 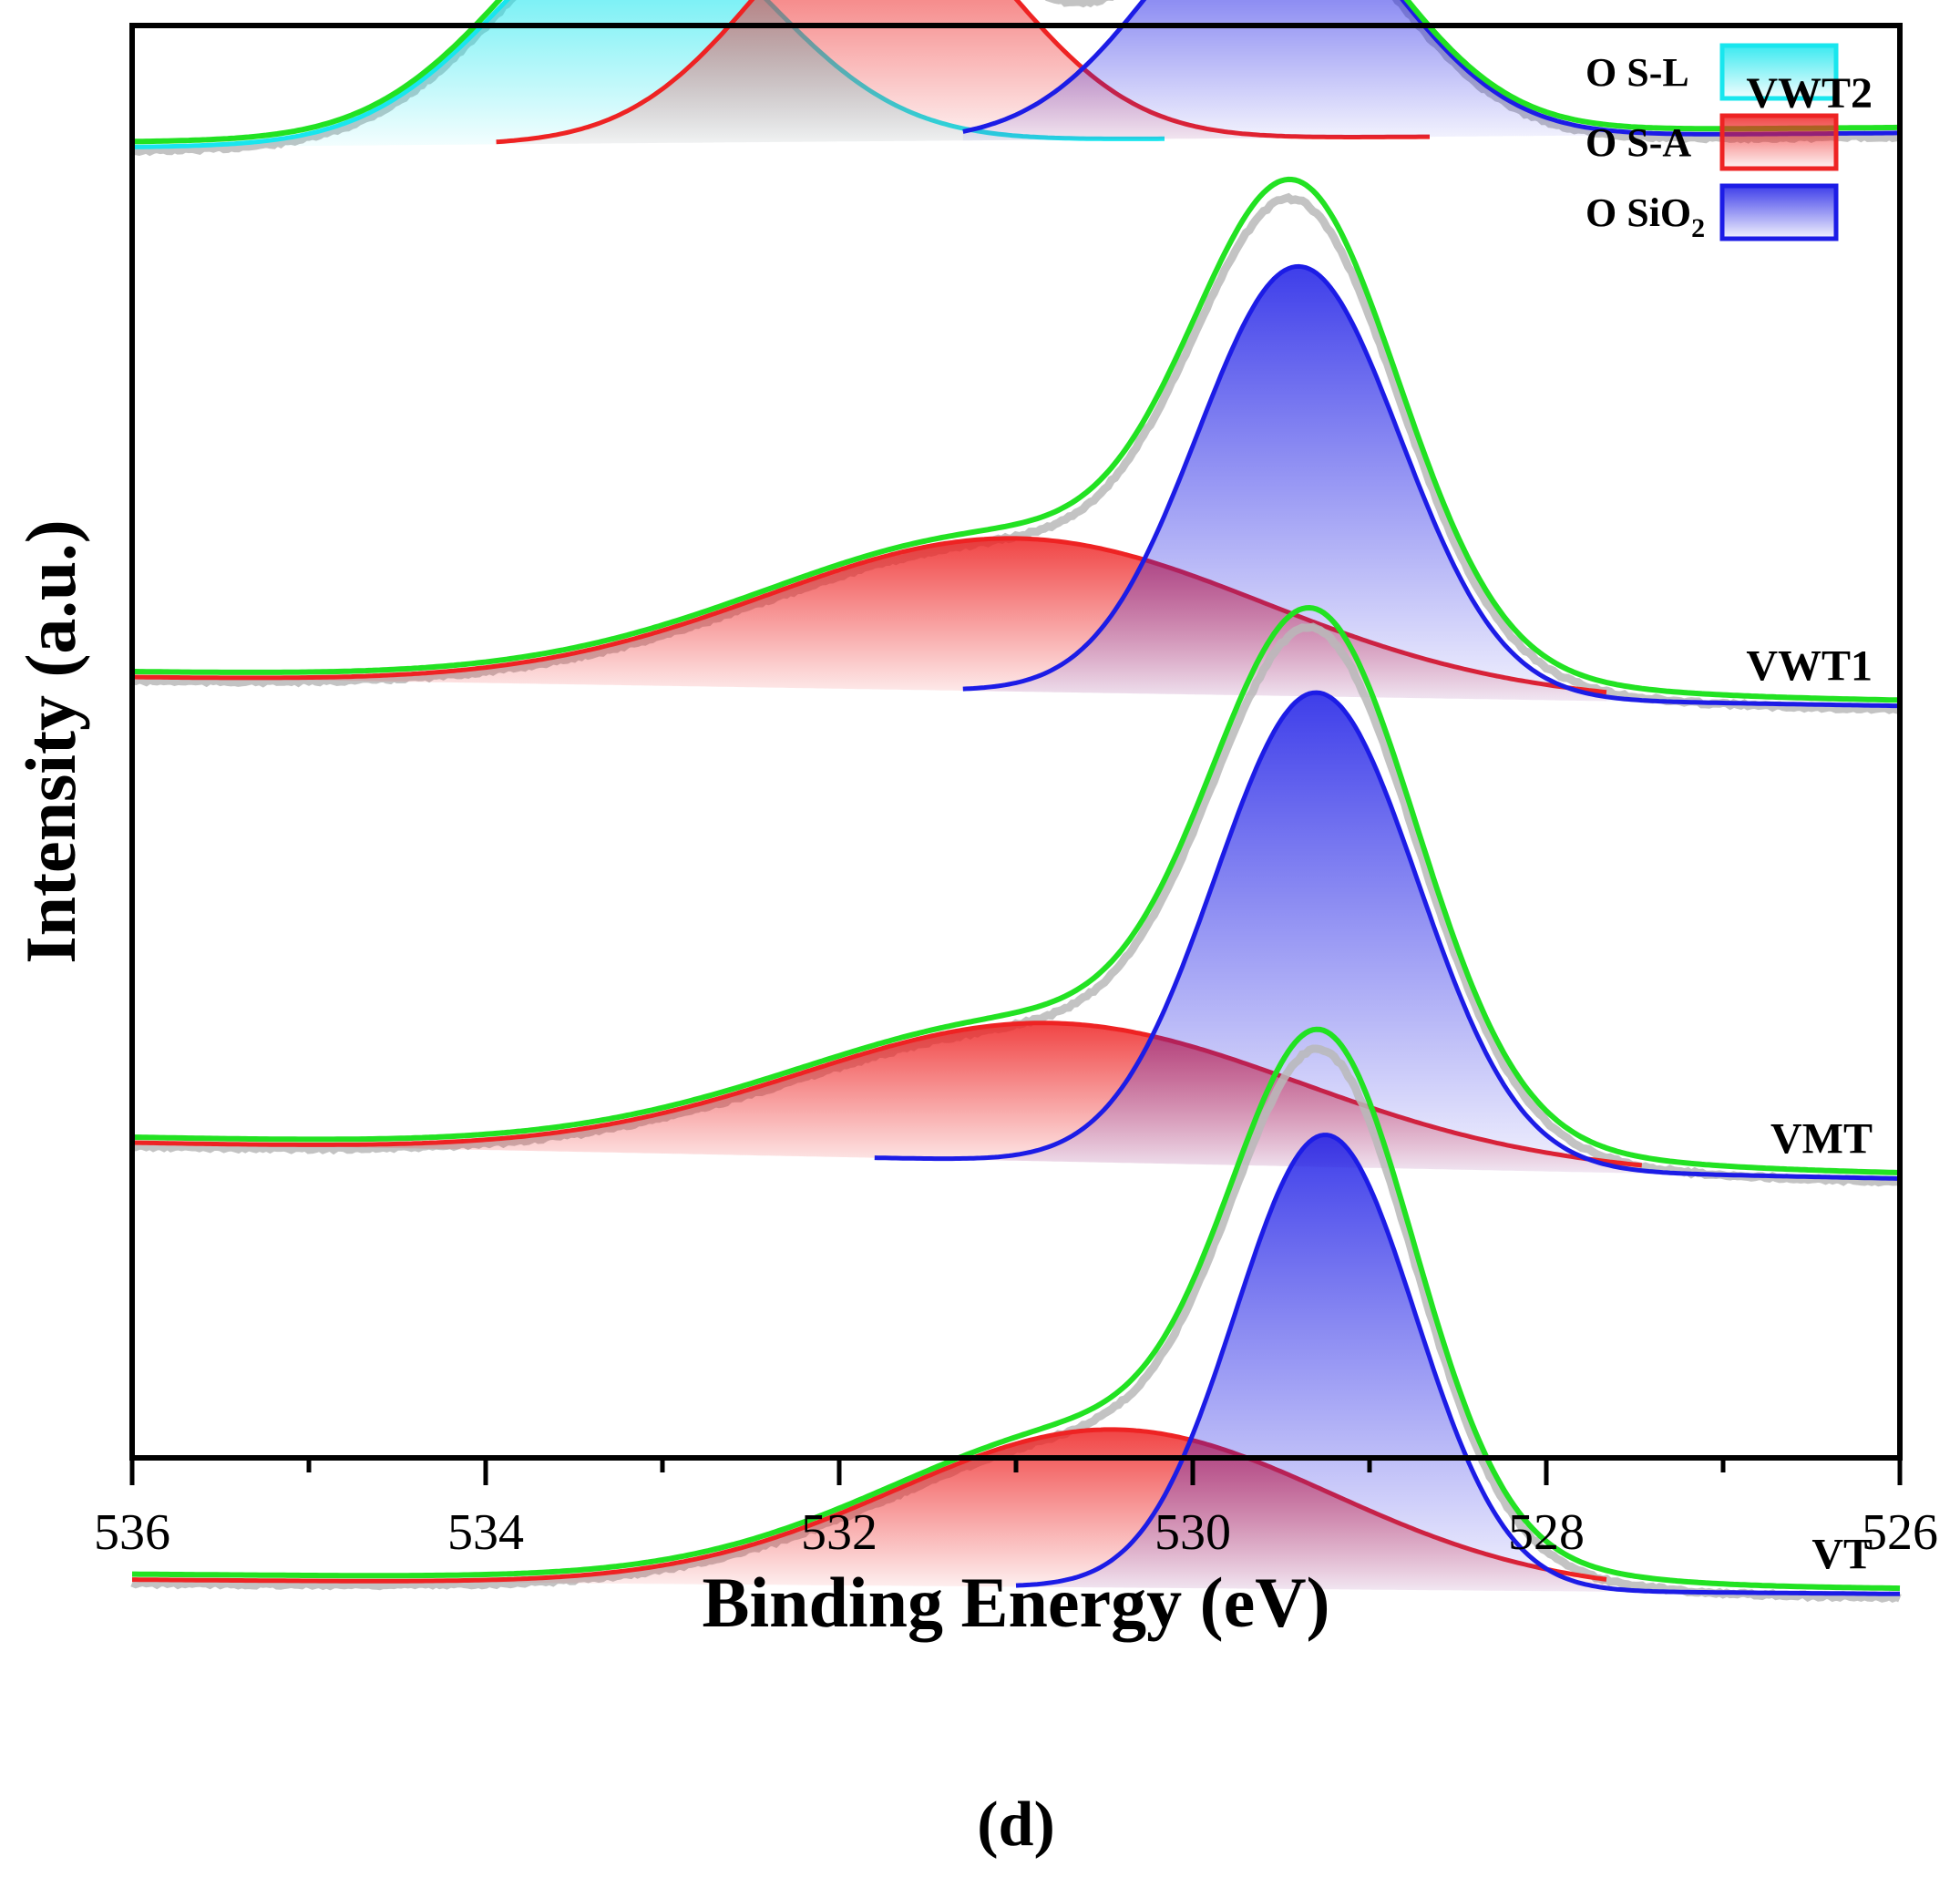 What do you see at coordinates (1638, 143) in the screenshot?
I see `legend-label: O S-A` at bounding box center [1638, 143].